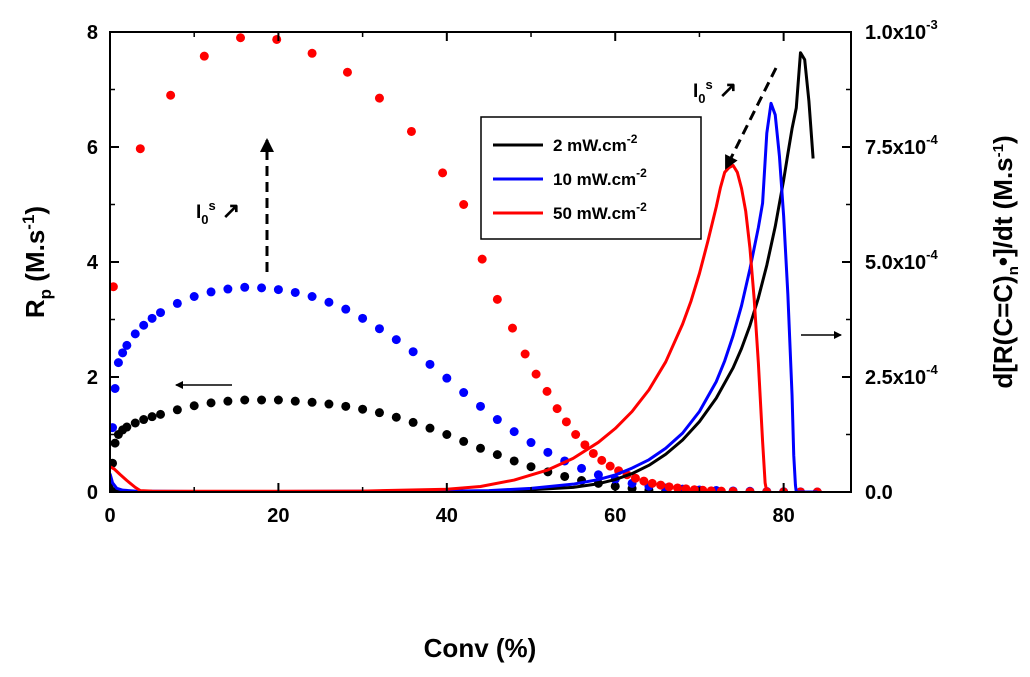 This screenshot has width=1030, height=677. I want to click on y-left-tick-label: 4, so click(93, 263).